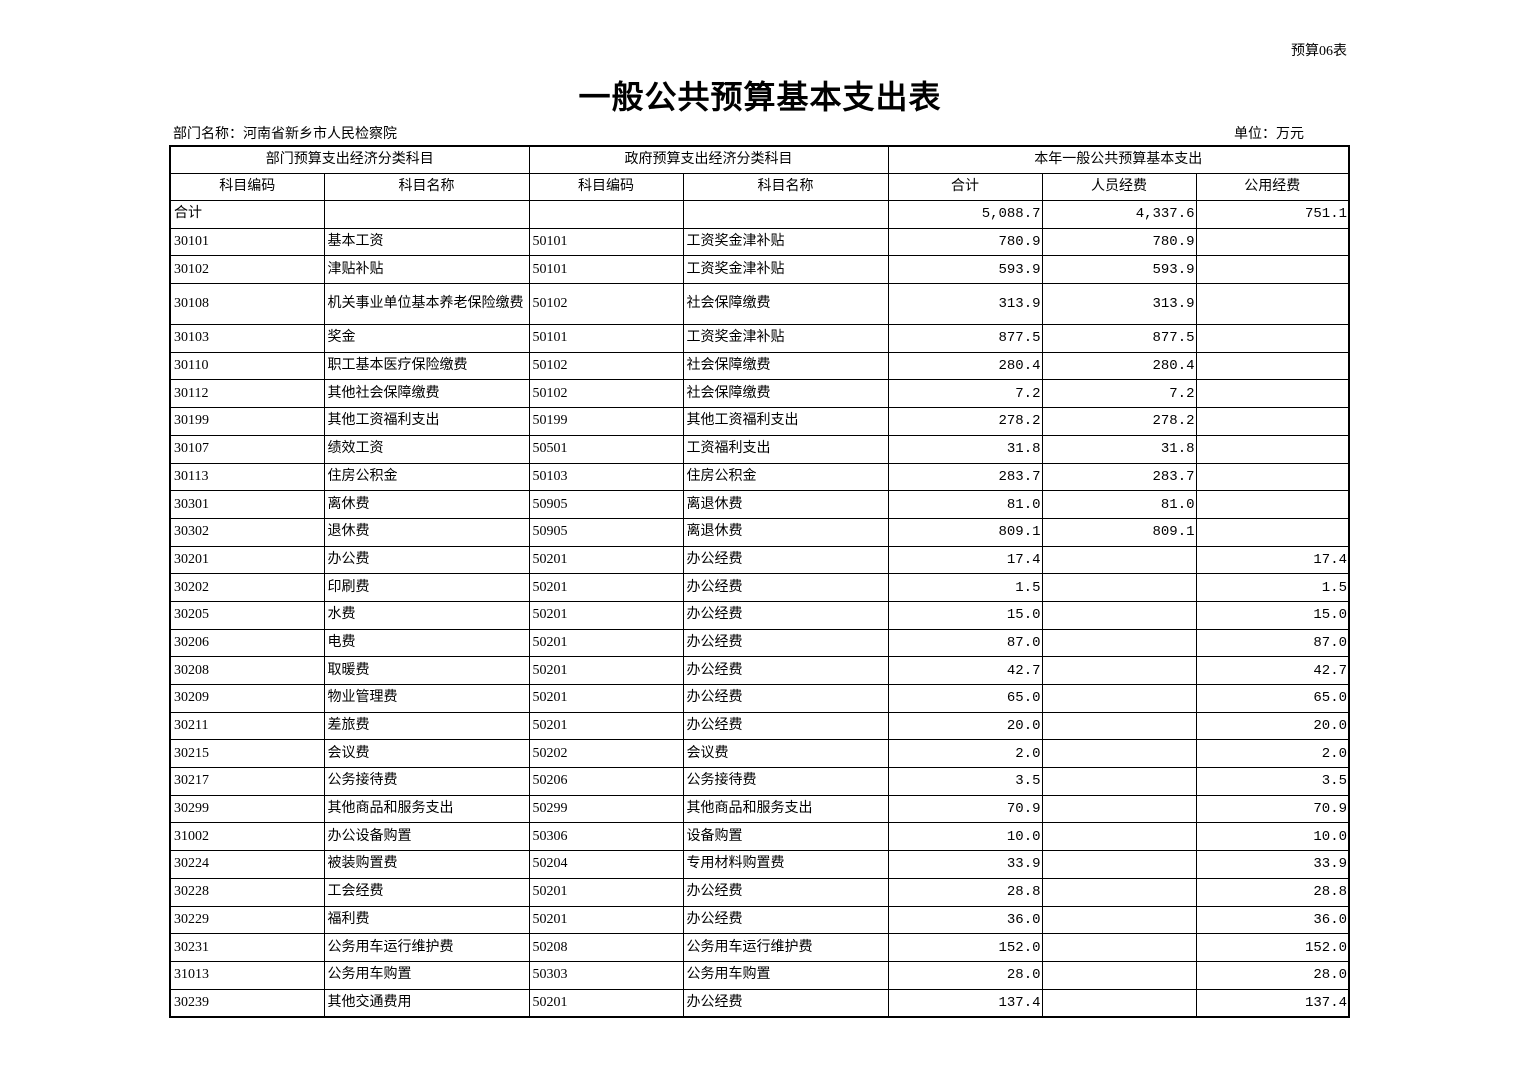 This screenshot has height=1074, width=1520. What do you see at coordinates (1319, 51) in the screenshot?
I see `table-number: 预算06表` at bounding box center [1319, 51].